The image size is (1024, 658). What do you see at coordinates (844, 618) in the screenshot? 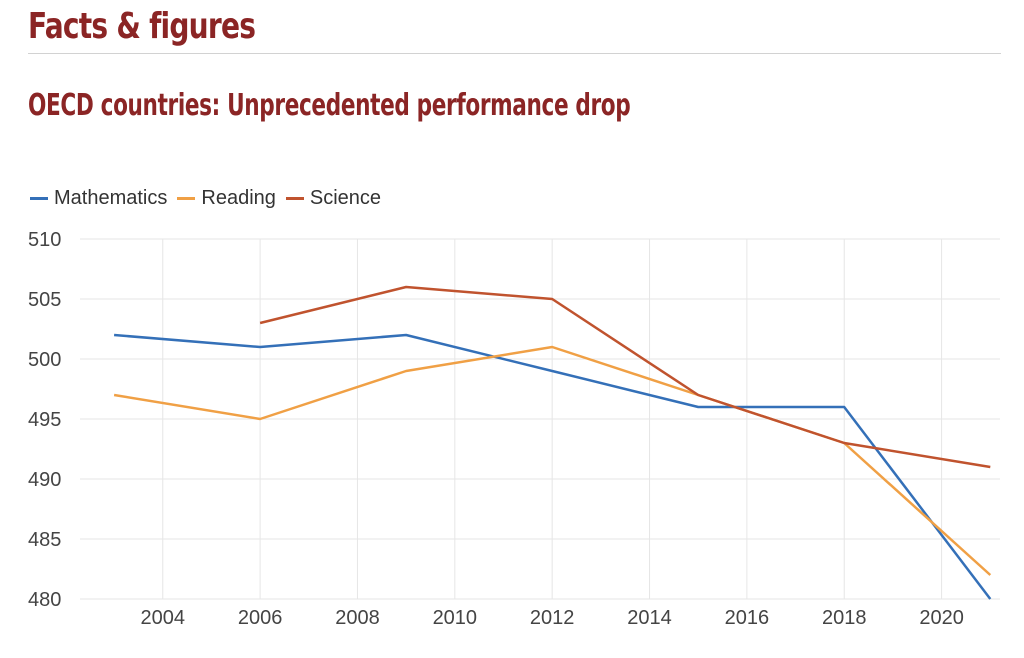
I see `x-tick-label-2018: 2018` at bounding box center [844, 618].